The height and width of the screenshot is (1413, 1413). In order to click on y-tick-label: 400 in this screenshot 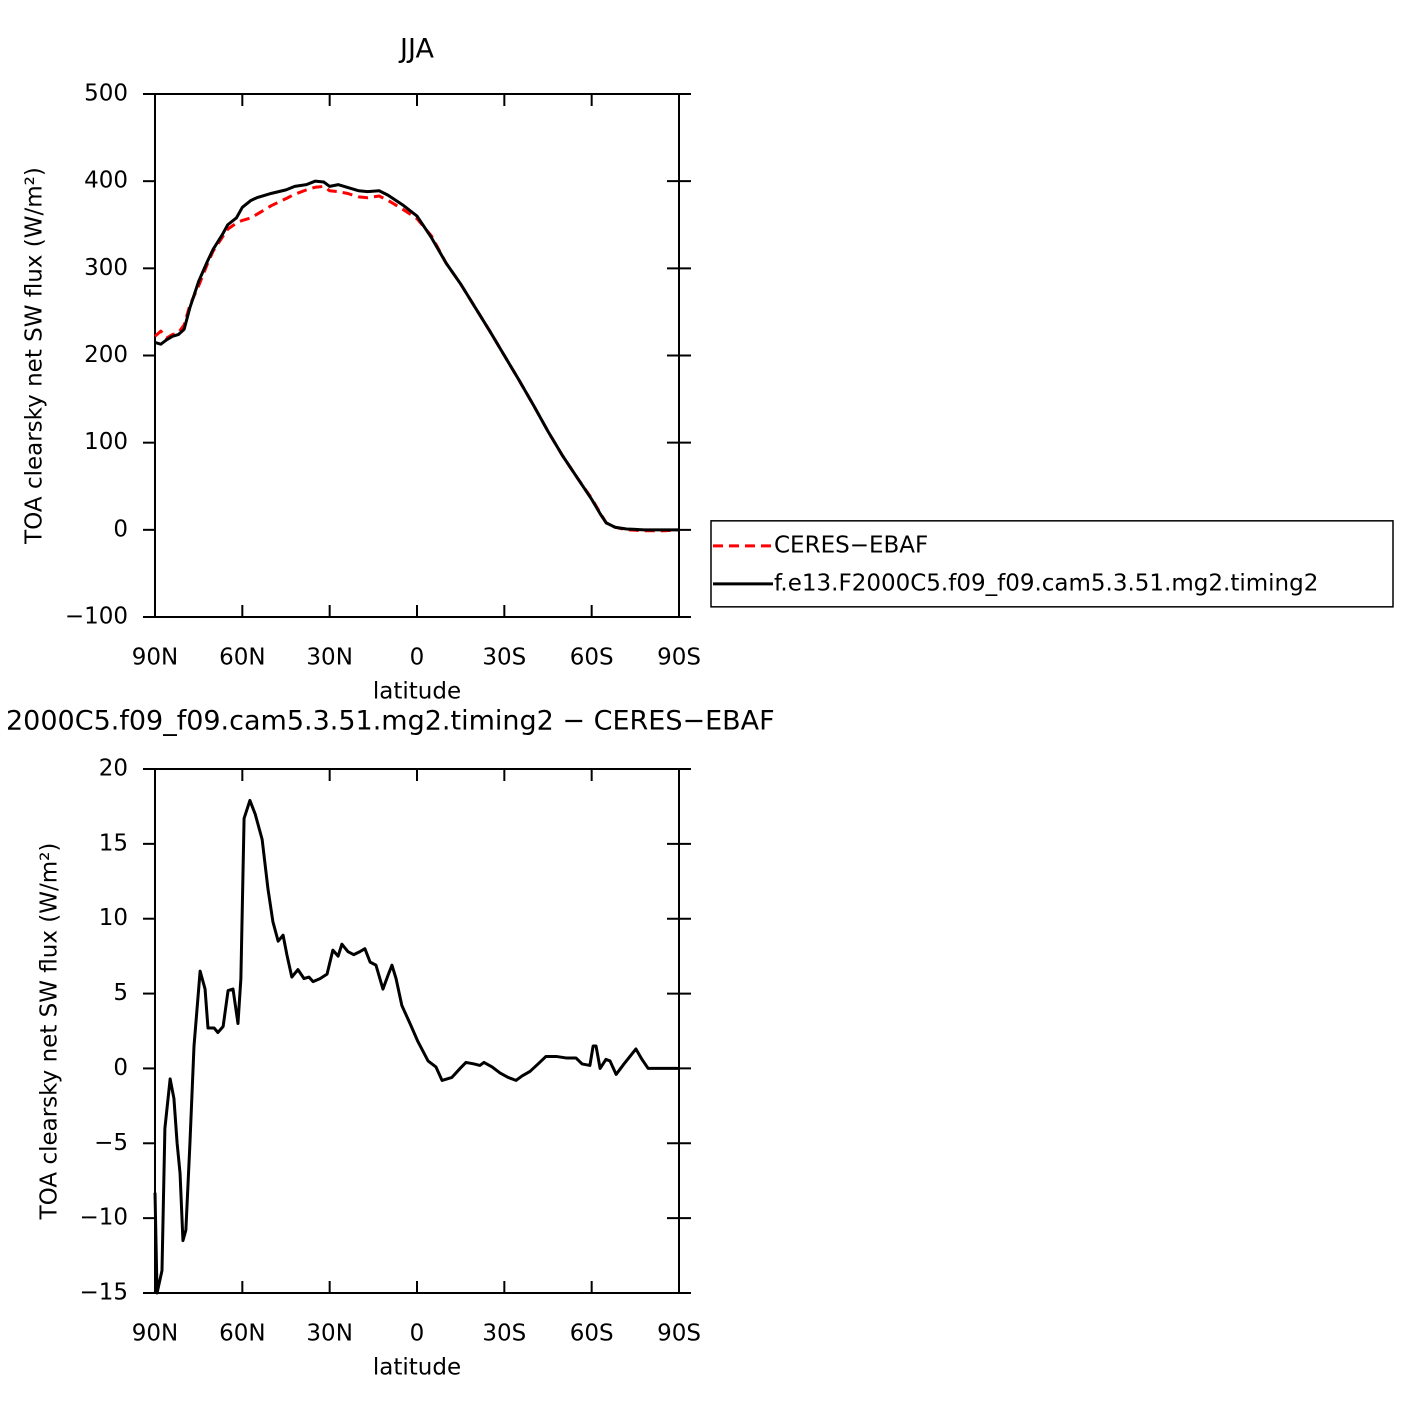, I will do `click(106, 181)`.